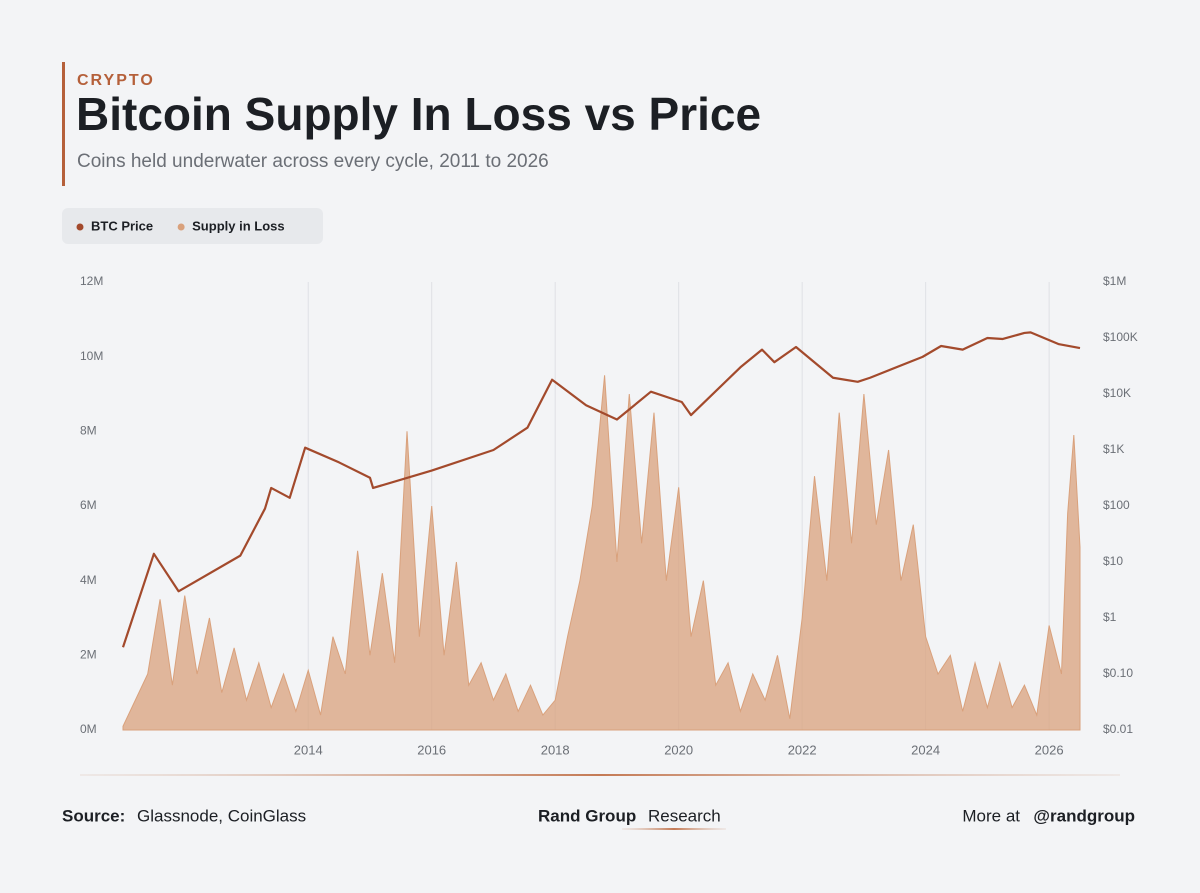 The image size is (1200, 893). I want to click on brand-suffix: Research, so click(684, 815).